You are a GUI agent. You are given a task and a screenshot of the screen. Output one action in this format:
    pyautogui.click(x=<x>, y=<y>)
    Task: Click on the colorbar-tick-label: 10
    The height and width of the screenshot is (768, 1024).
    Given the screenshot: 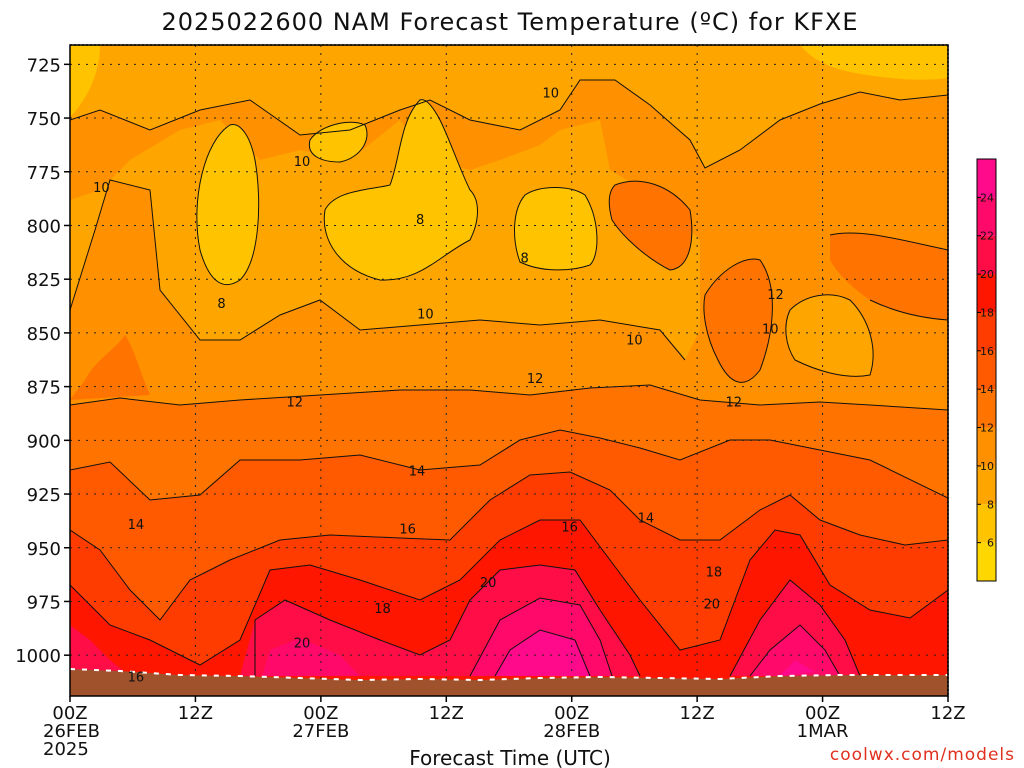 What is the action you would take?
    pyautogui.click(x=987, y=466)
    